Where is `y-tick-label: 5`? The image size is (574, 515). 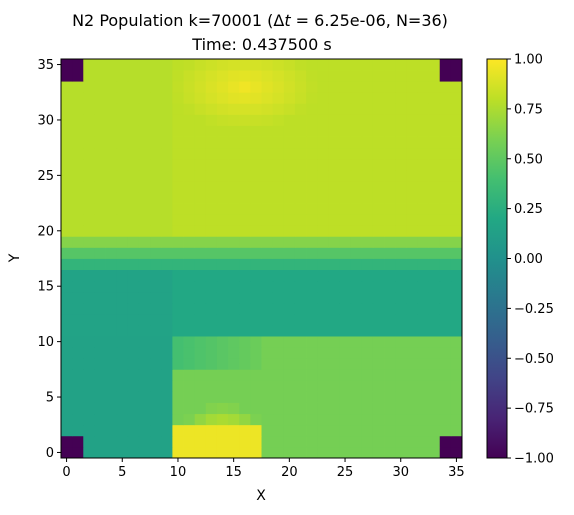
y-tick-label: 5 is located at coordinates (50, 398).